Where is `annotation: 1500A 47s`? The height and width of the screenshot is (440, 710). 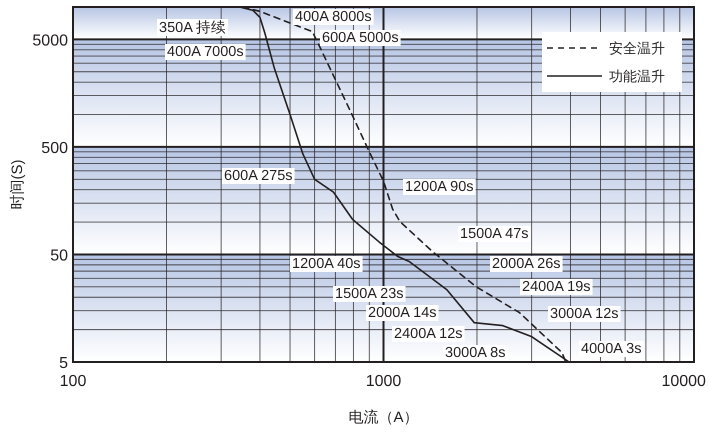
annotation: 1500A 47s is located at coordinates (494, 234).